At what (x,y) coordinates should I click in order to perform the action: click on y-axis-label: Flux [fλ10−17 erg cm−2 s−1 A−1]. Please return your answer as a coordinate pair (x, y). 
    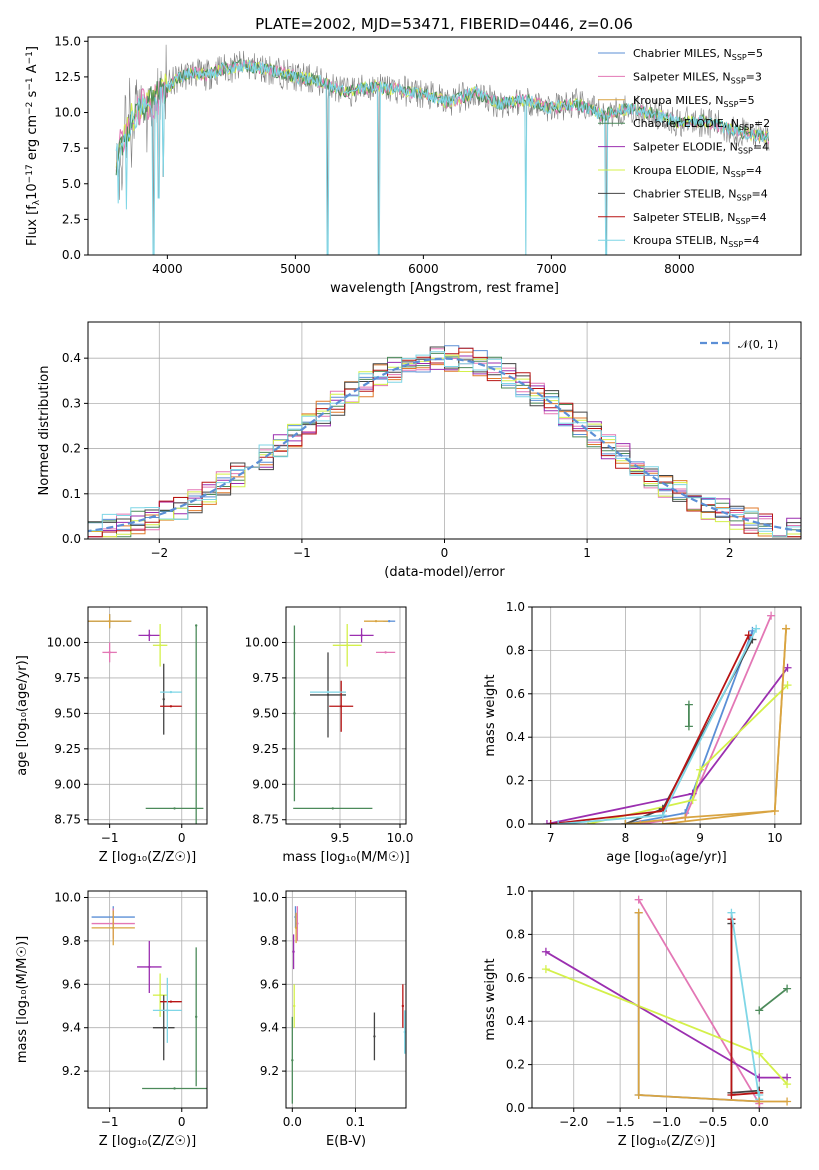
    Looking at the image, I should click on (33, 146).